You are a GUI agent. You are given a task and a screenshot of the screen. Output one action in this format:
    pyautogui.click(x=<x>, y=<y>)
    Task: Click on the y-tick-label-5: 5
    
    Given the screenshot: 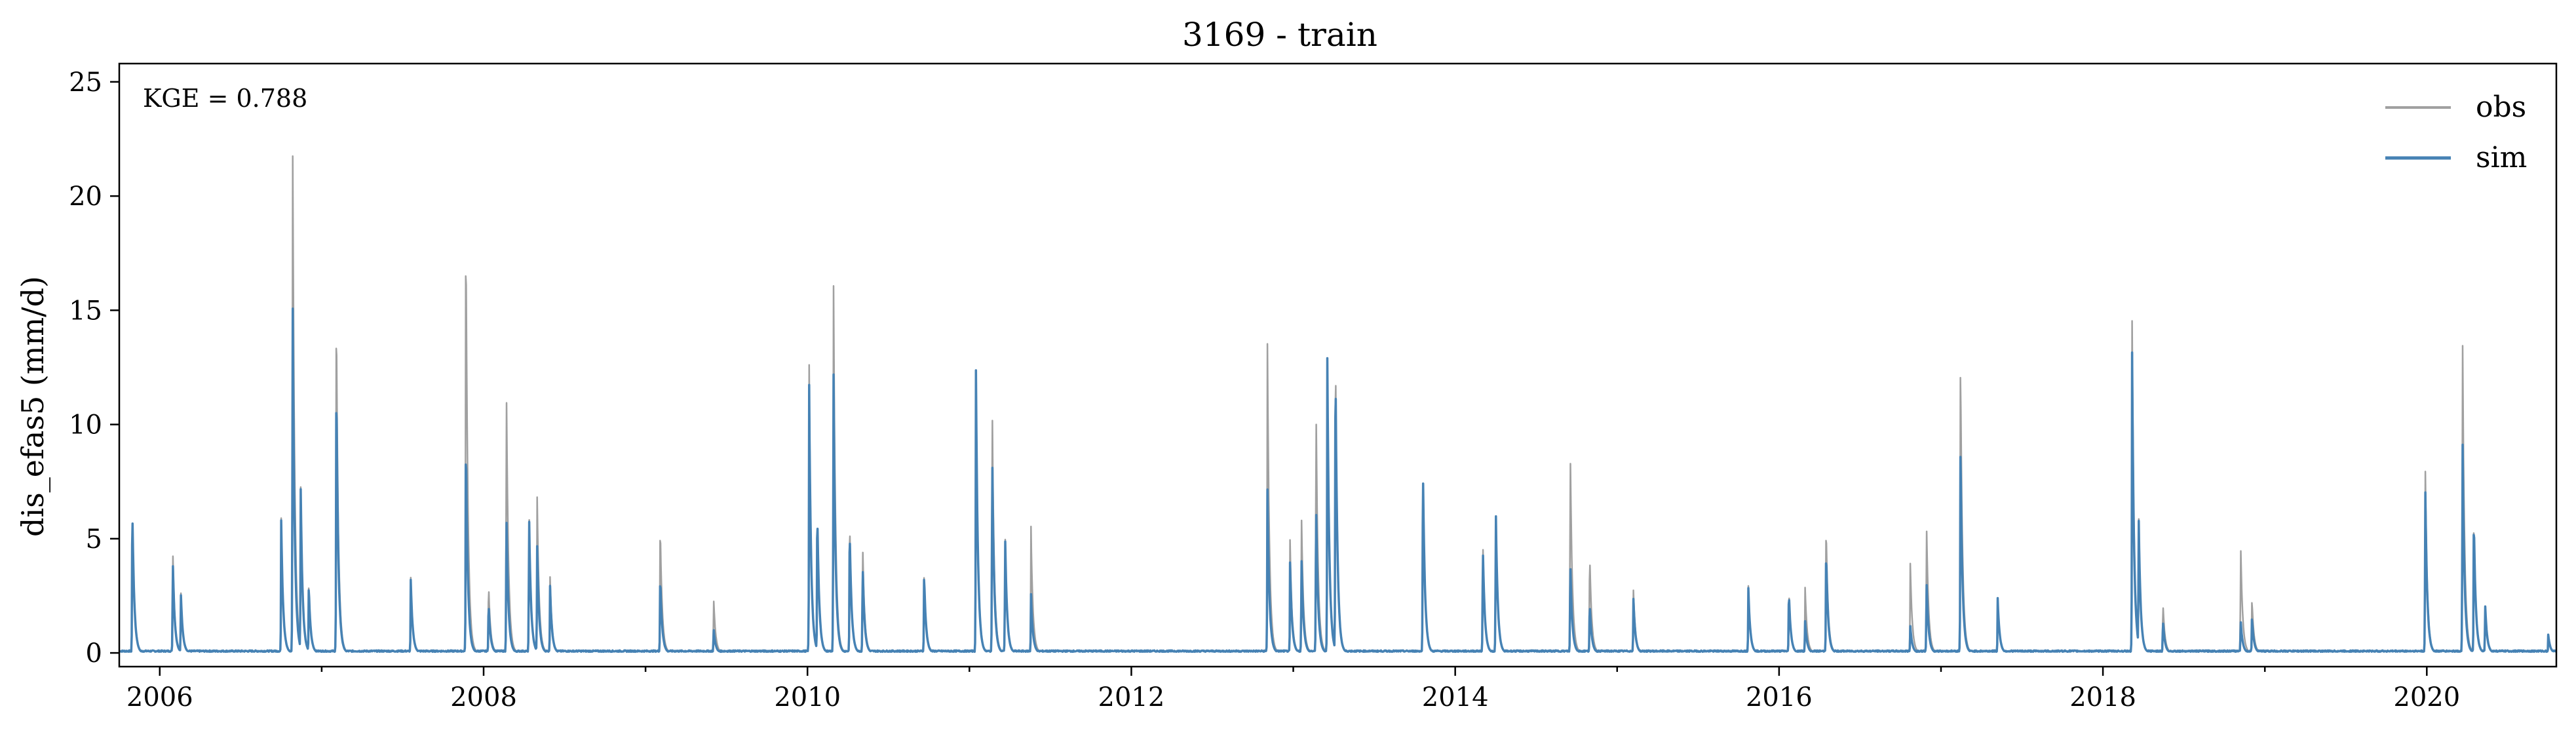 What is the action you would take?
    pyautogui.click(x=94, y=539)
    